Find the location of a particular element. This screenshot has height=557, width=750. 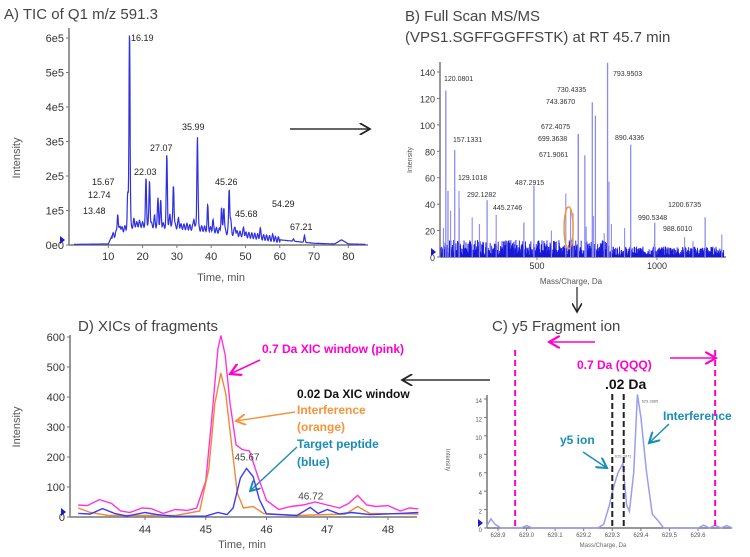

panel-d-marker-icon is located at coordinates (63, 512).